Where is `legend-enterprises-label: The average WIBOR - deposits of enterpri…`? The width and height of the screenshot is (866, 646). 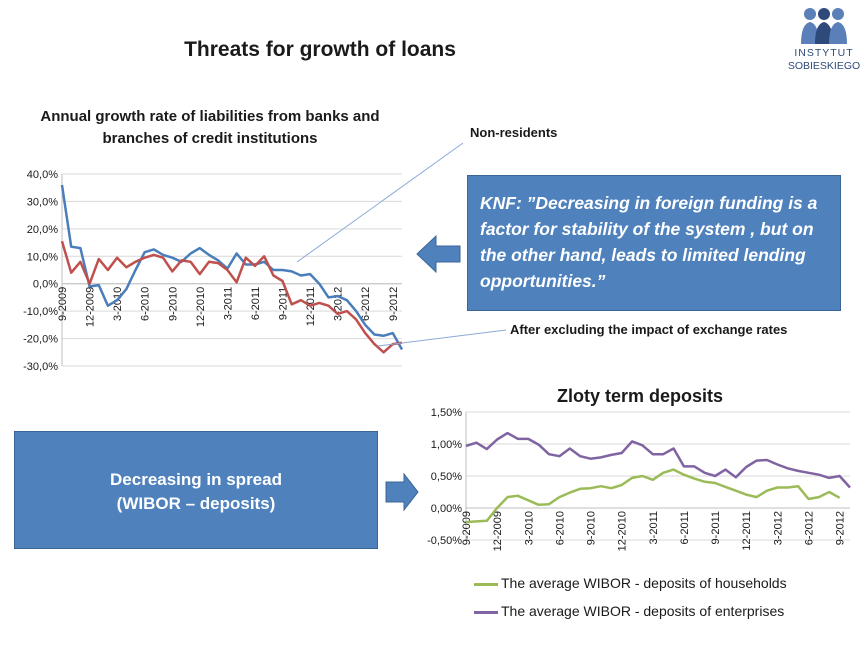
legend-enterprises-label: The average WIBOR - deposits of enterpri… is located at coordinates (643, 611).